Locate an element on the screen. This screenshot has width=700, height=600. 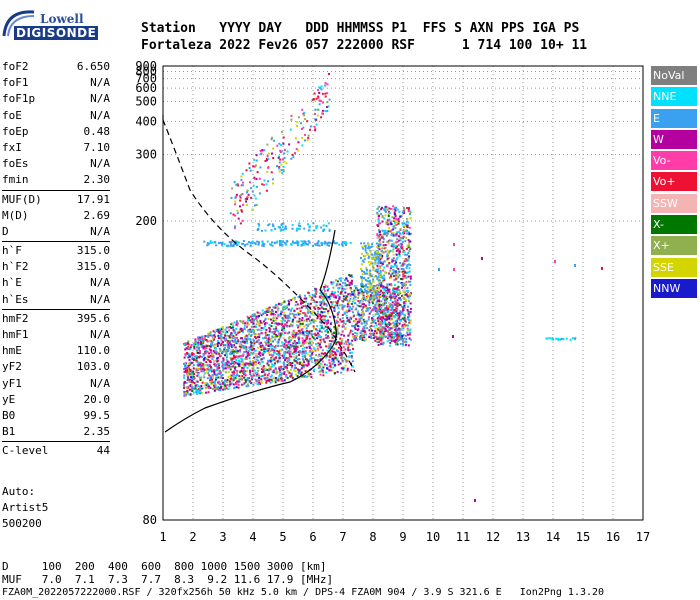
param-value: N/A is located at coordinates (100, 383).